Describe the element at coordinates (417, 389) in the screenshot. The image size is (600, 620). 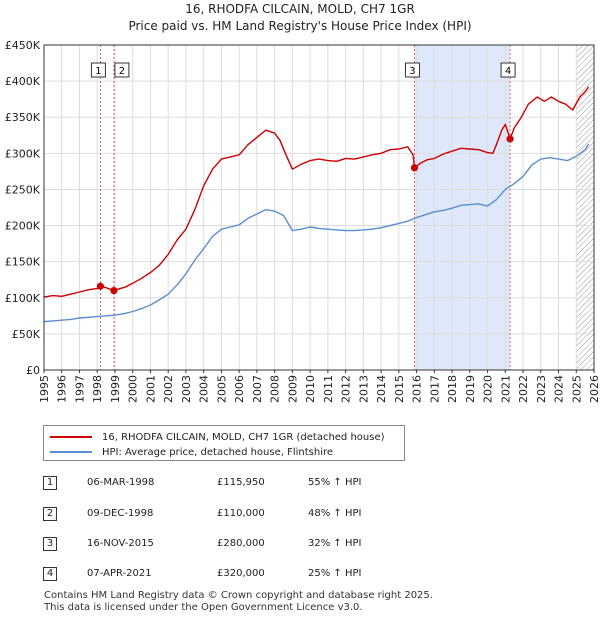
I see `x-tick-label: 2016` at that location.